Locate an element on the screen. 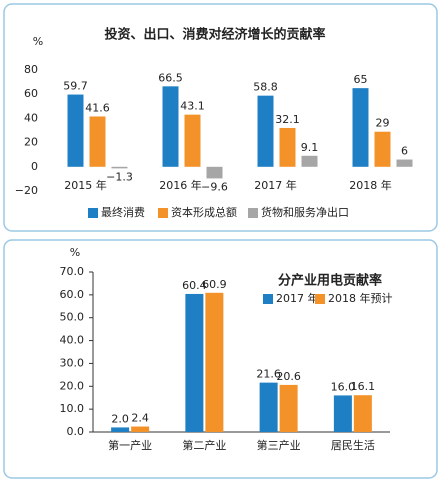 The image size is (442, 486). x-tick-label: 第一产业 is located at coordinates (130, 445).